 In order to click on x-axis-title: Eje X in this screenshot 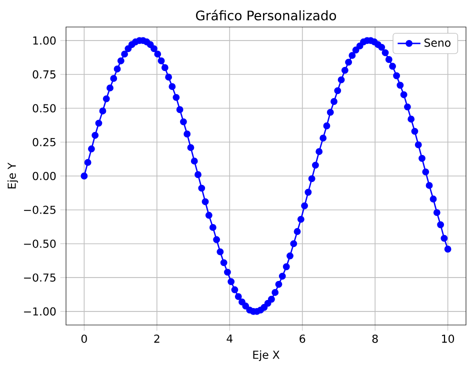, I will do `click(266, 355)`.